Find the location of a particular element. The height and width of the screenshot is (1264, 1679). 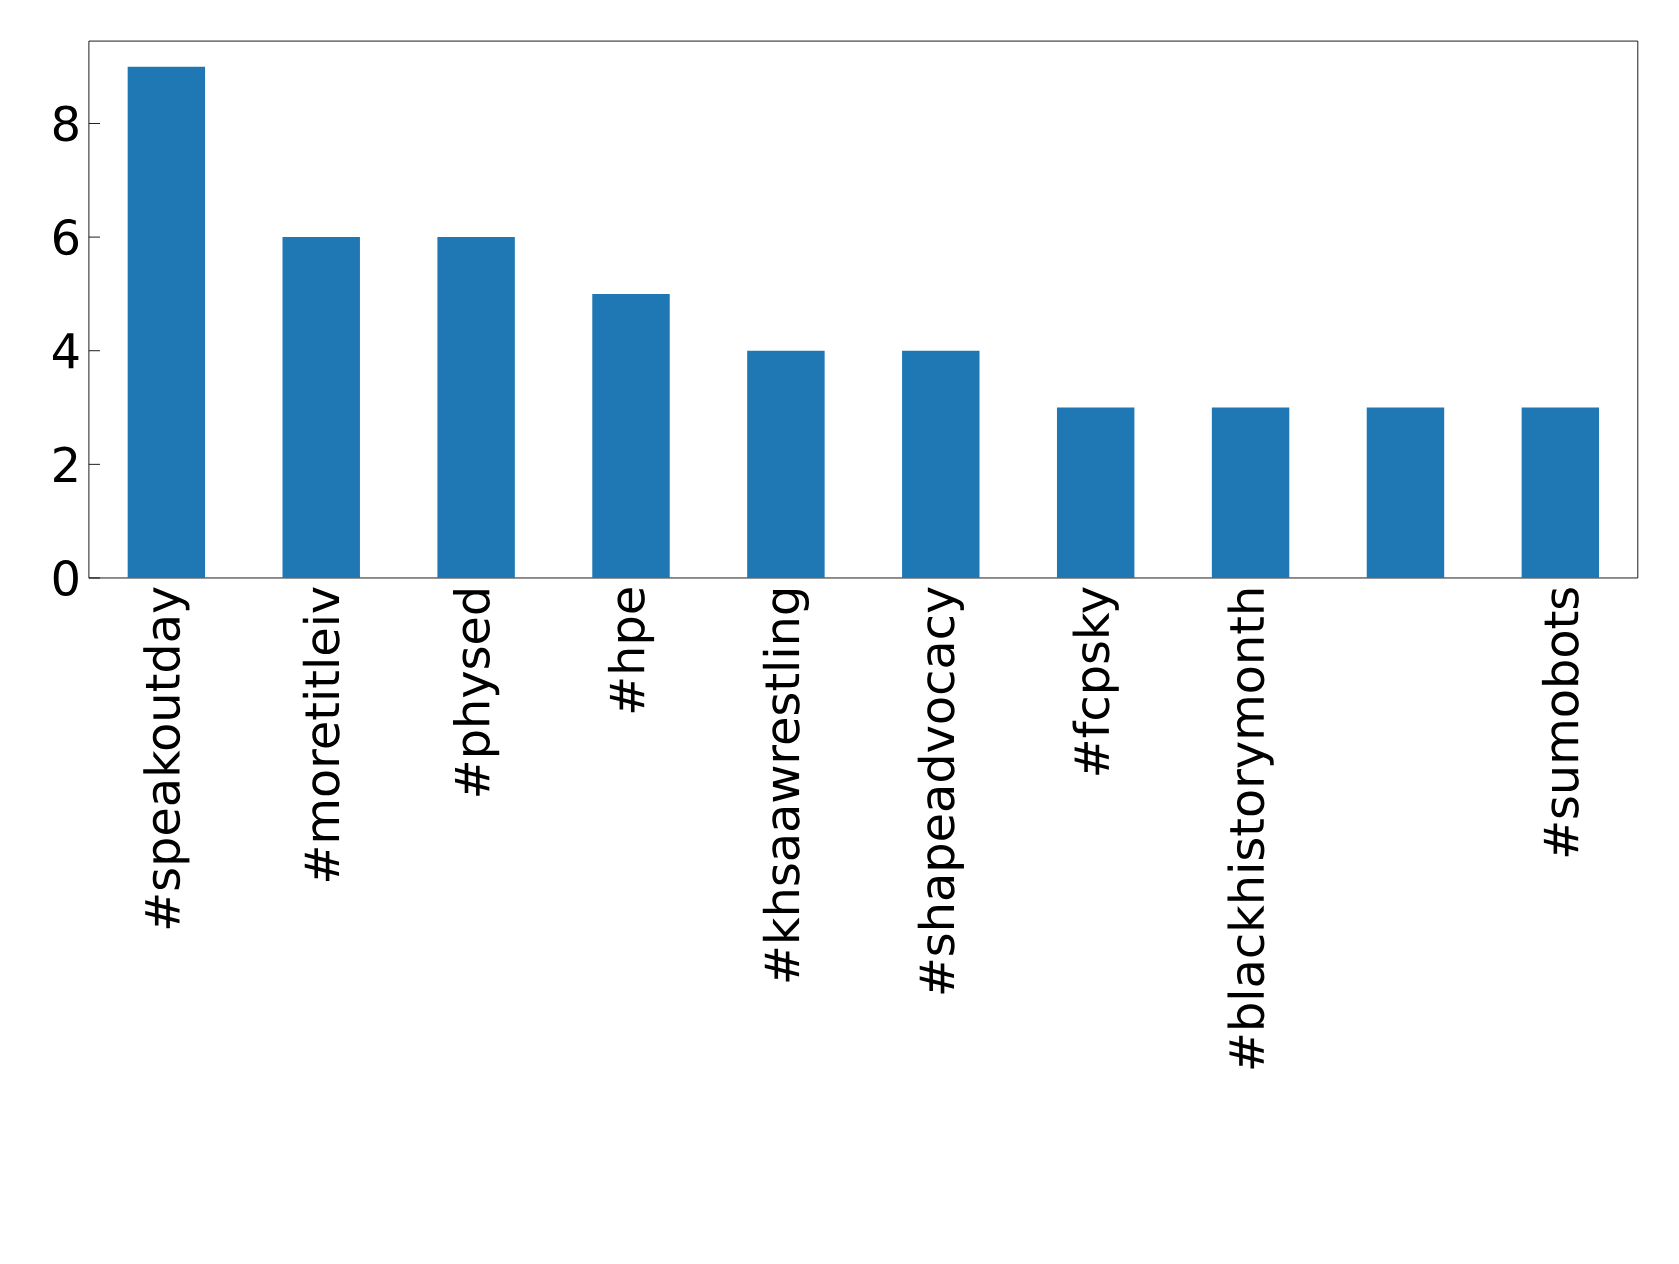

x-tick-label: #khsaawrestling is located at coordinates (786, 786).